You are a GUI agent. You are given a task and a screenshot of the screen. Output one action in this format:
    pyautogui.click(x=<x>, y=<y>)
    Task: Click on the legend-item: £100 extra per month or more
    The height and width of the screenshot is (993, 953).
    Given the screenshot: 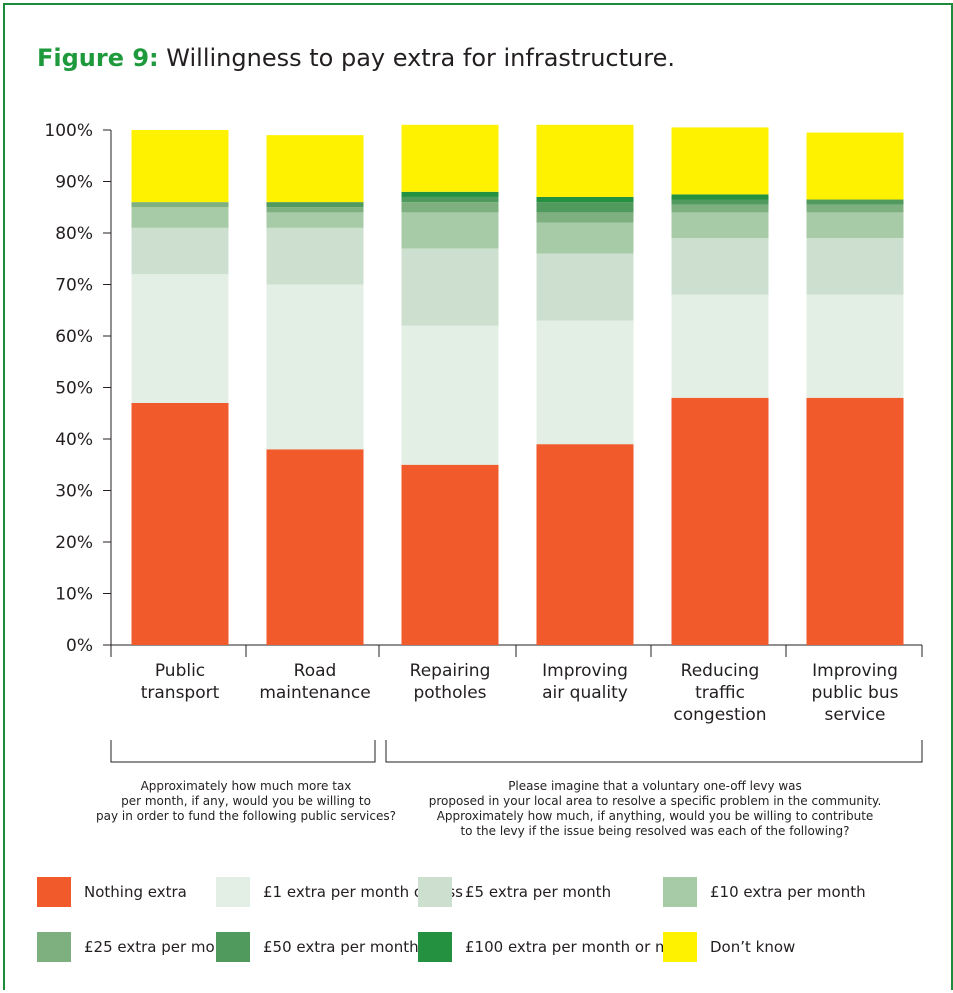 What is the action you would take?
    pyautogui.click(x=556, y=947)
    